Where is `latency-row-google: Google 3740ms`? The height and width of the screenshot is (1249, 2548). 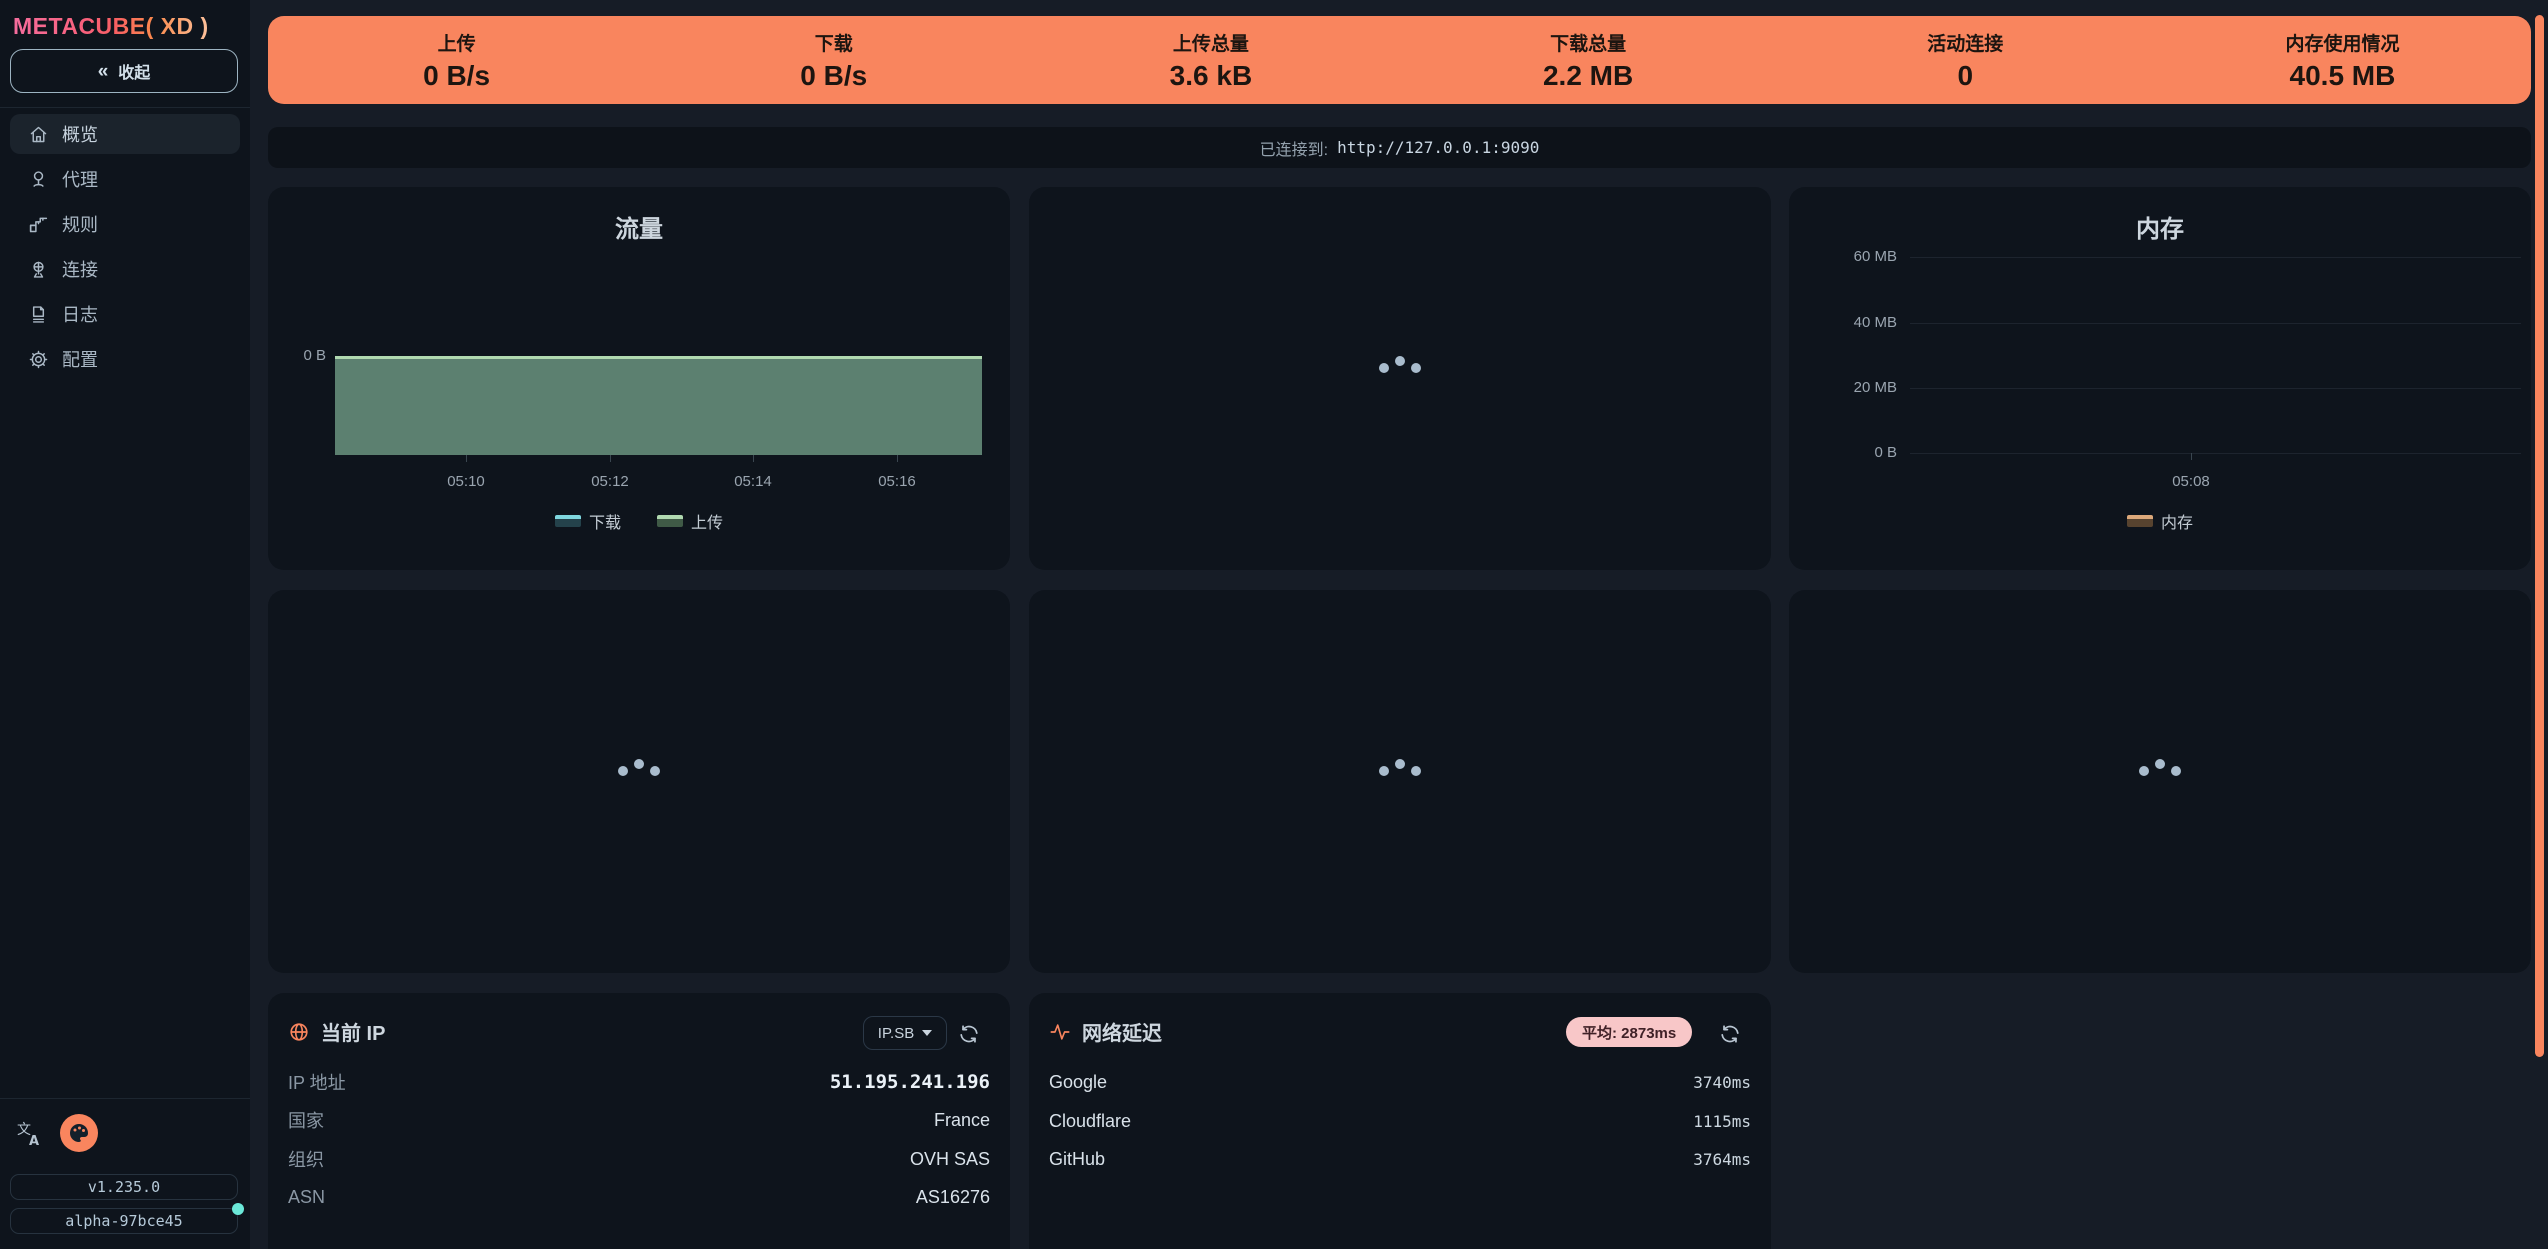
latency-row-google: Google 3740ms is located at coordinates (1400, 1082).